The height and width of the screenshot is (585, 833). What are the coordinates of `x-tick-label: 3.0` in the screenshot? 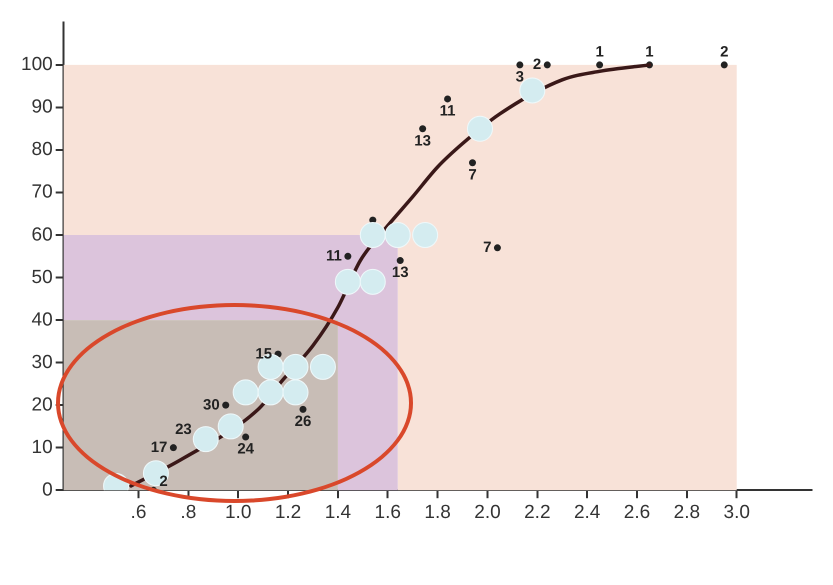 It's located at (737, 512).